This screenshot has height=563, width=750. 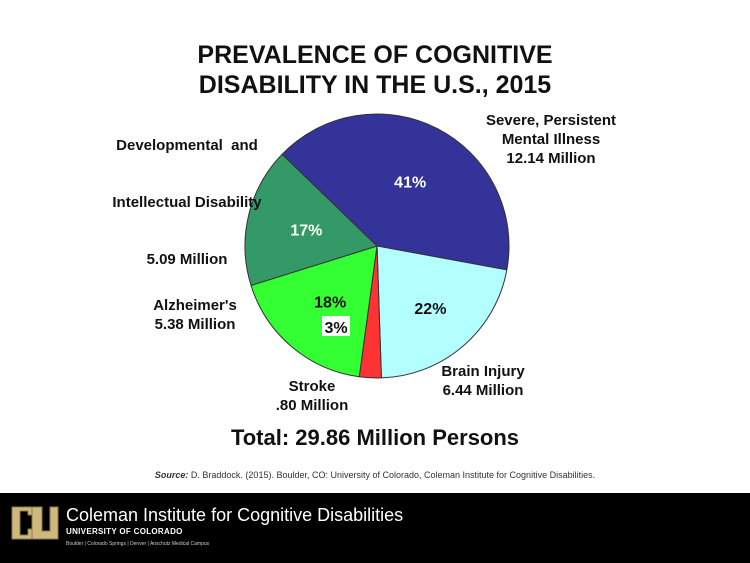 What do you see at coordinates (410, 182) in the screenshot?
I see `percent-label-0: 41%` at bounding box center [410, 182].